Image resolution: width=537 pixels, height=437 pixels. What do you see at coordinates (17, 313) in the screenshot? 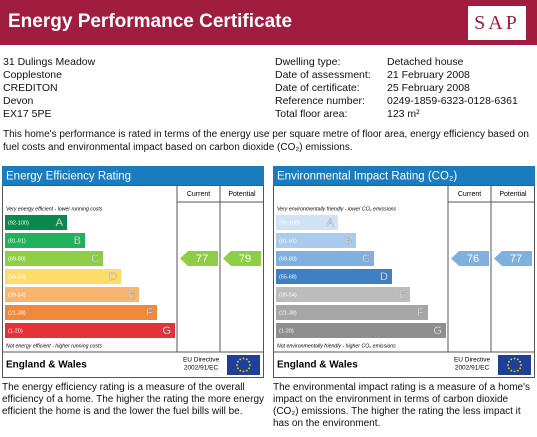
I see `band-range: (21-38)` at bounding box center [17, 313].